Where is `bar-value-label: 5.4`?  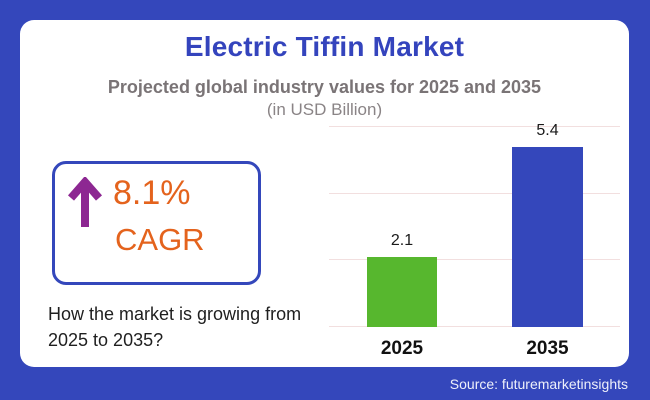
bar-value-label: 5.4 is located at coordinates (547, 130).